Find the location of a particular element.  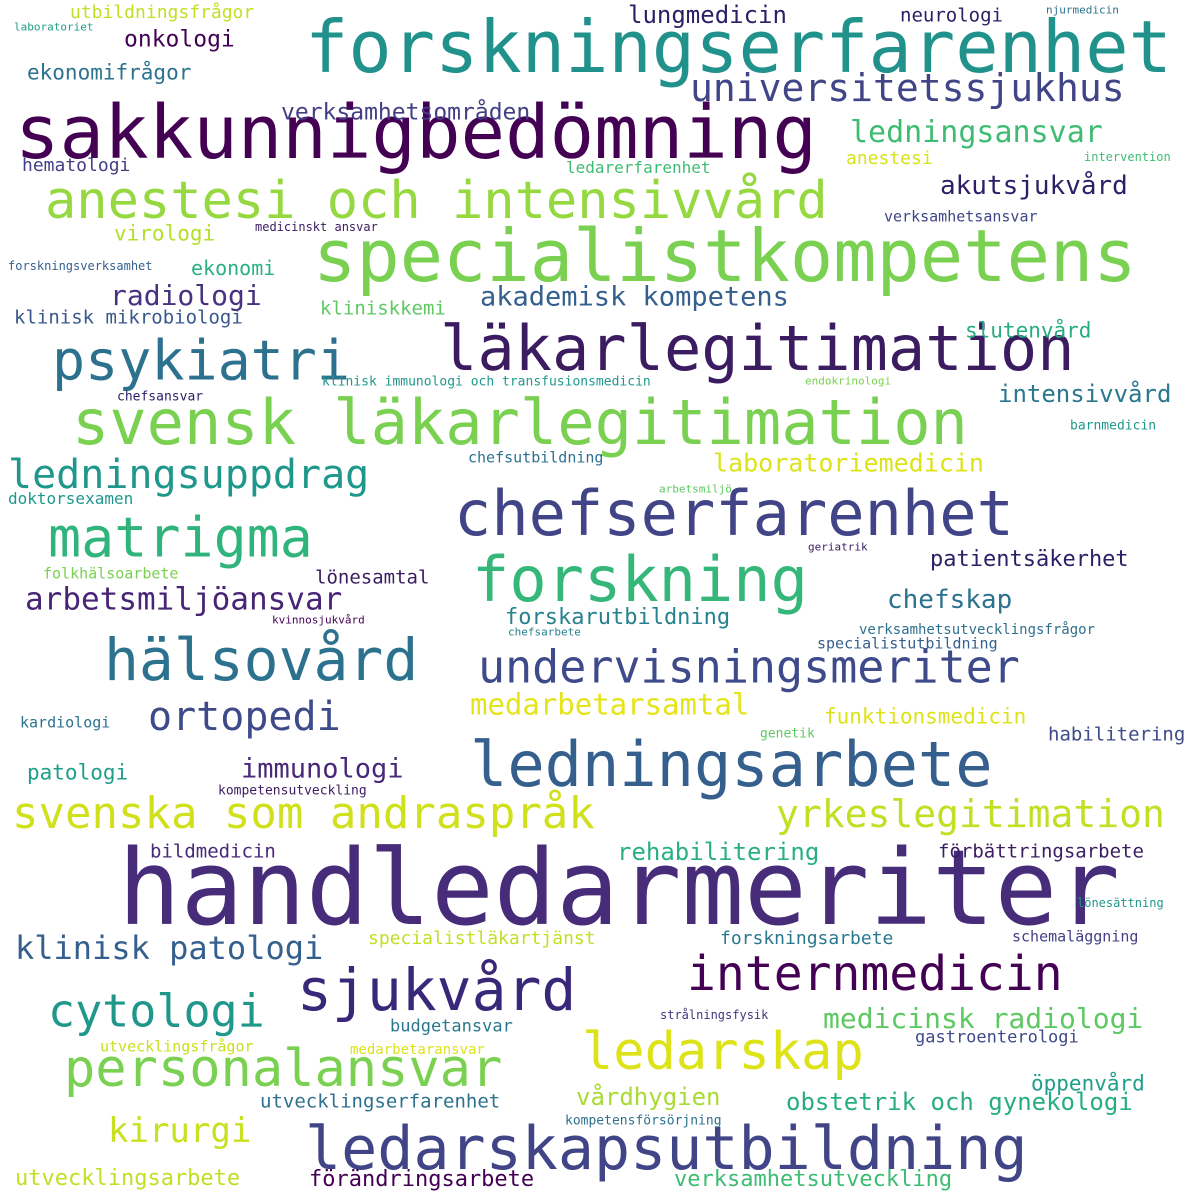

cloud-word: medarbetaransvar is located at coordinates (417, 1050).